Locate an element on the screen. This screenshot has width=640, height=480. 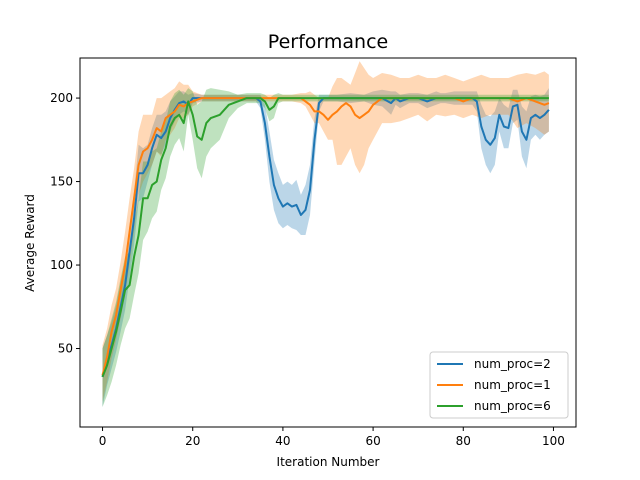
legend-box is located at coordinates (499, 385).